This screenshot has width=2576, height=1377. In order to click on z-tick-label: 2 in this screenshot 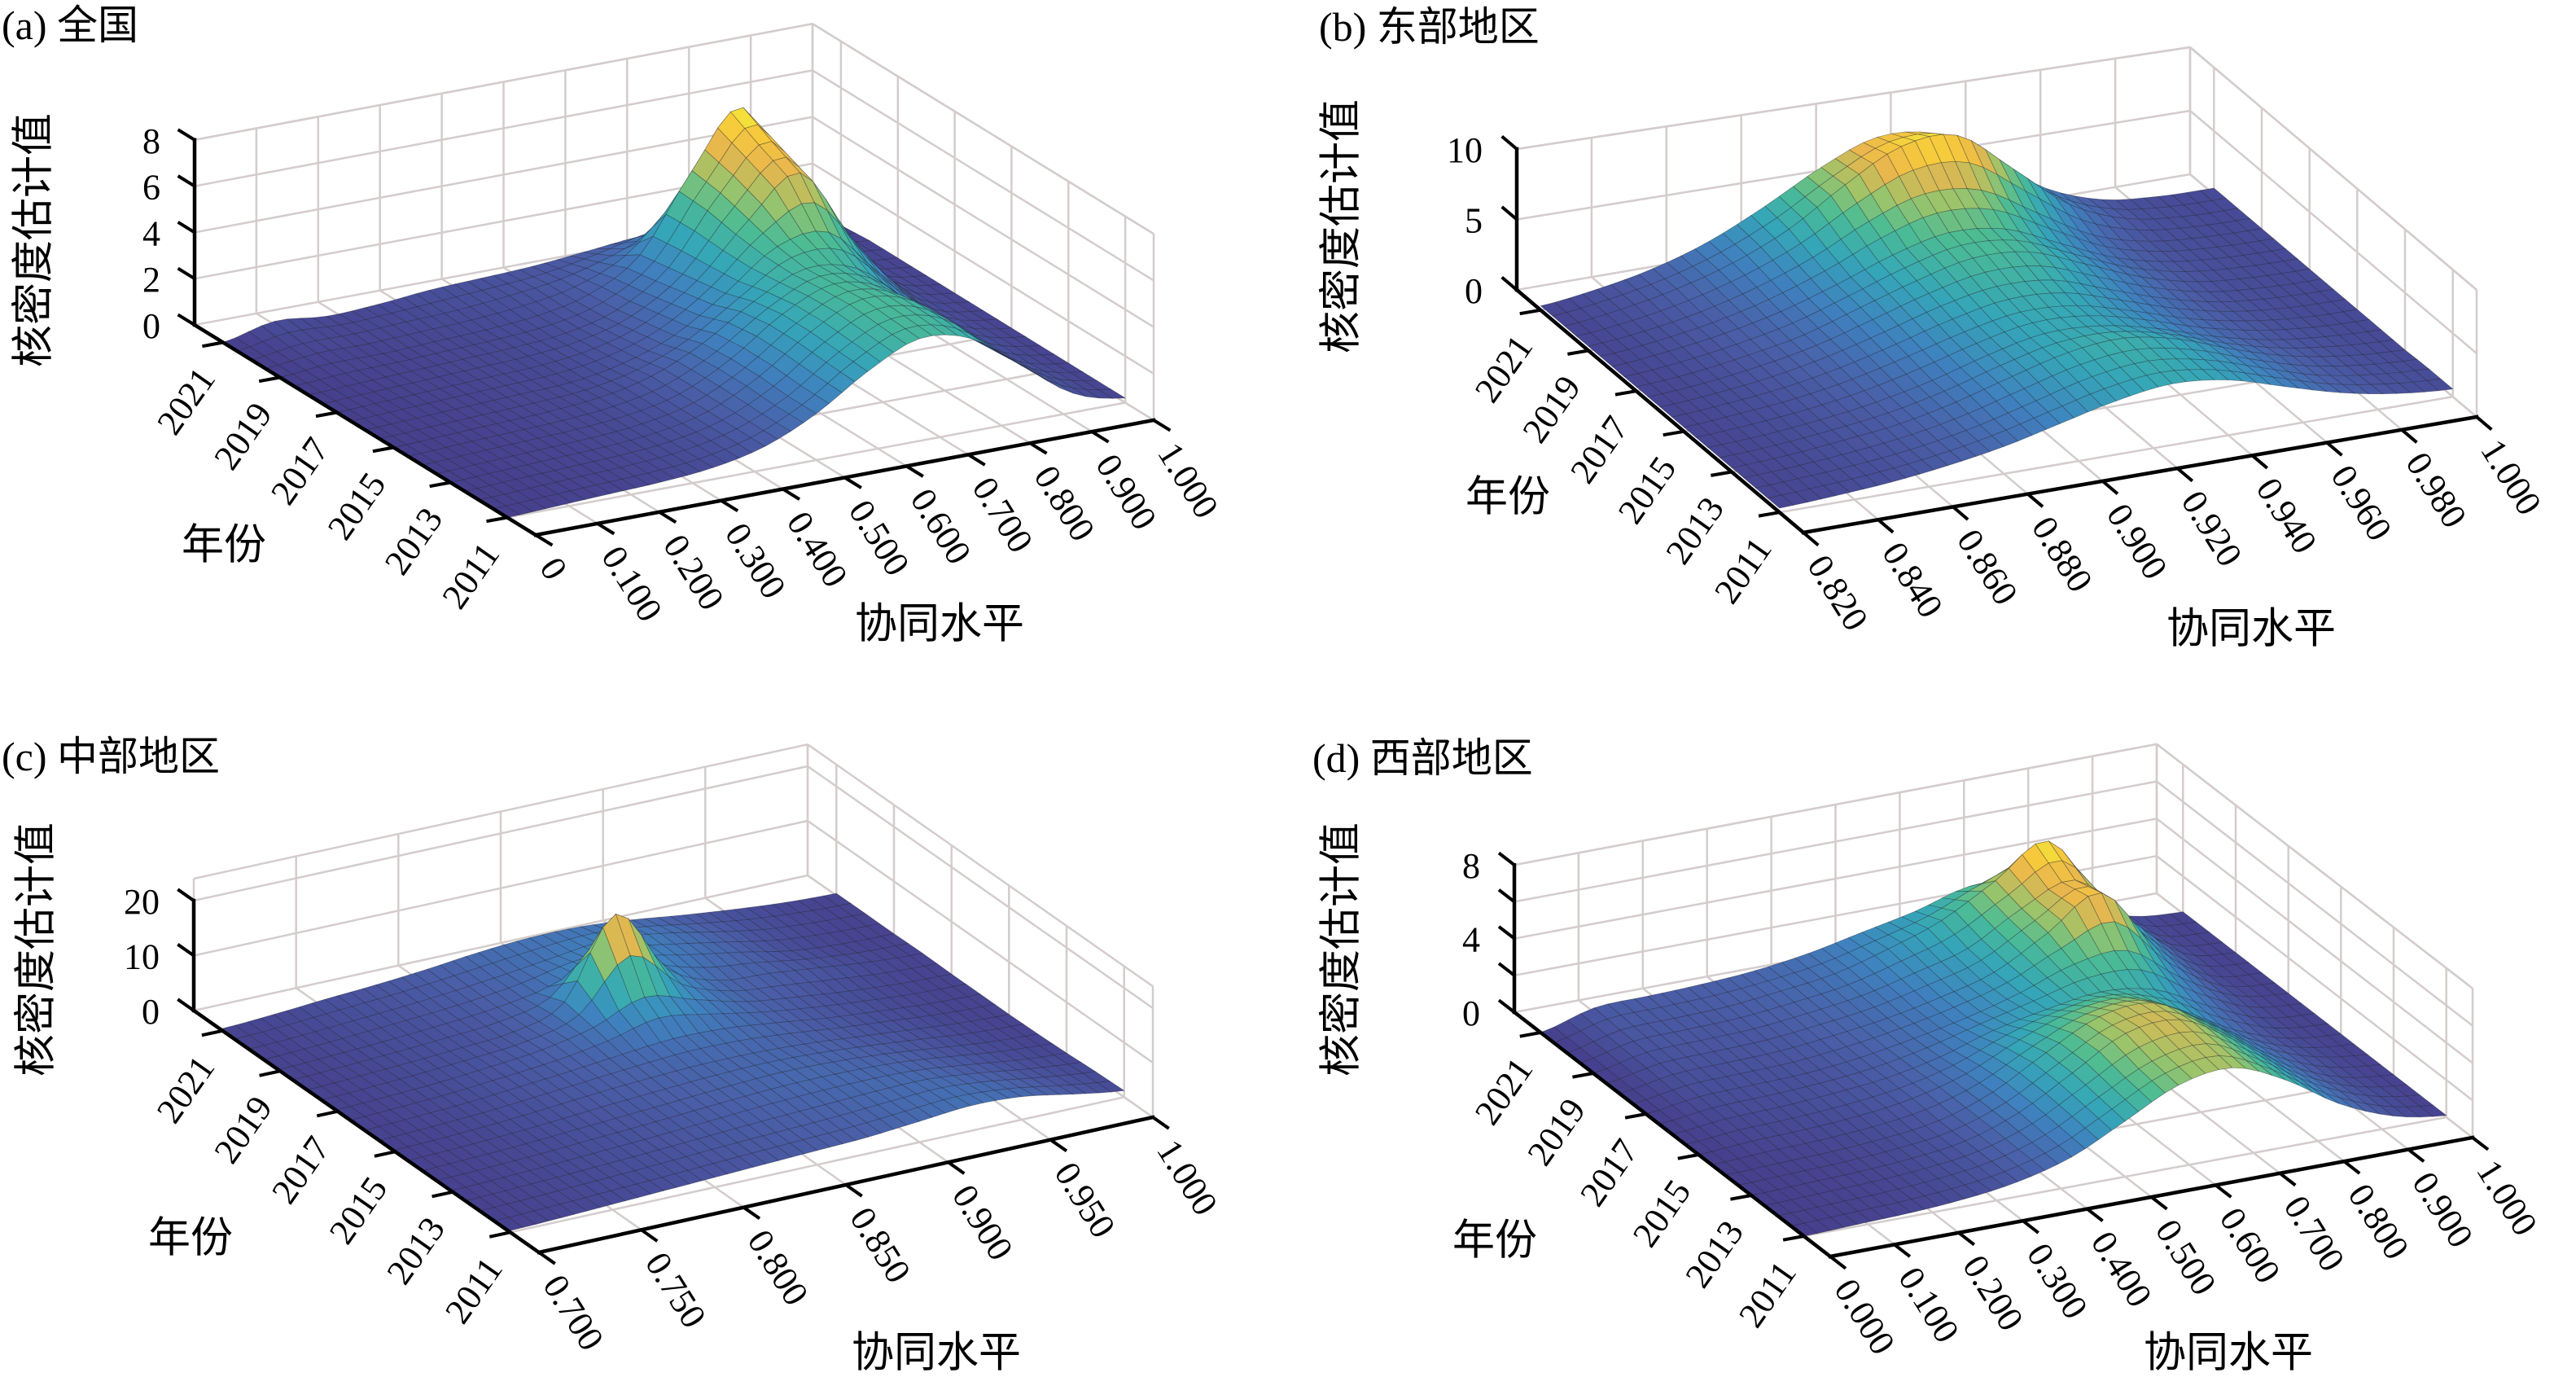, I will do `click(151, 280)`.